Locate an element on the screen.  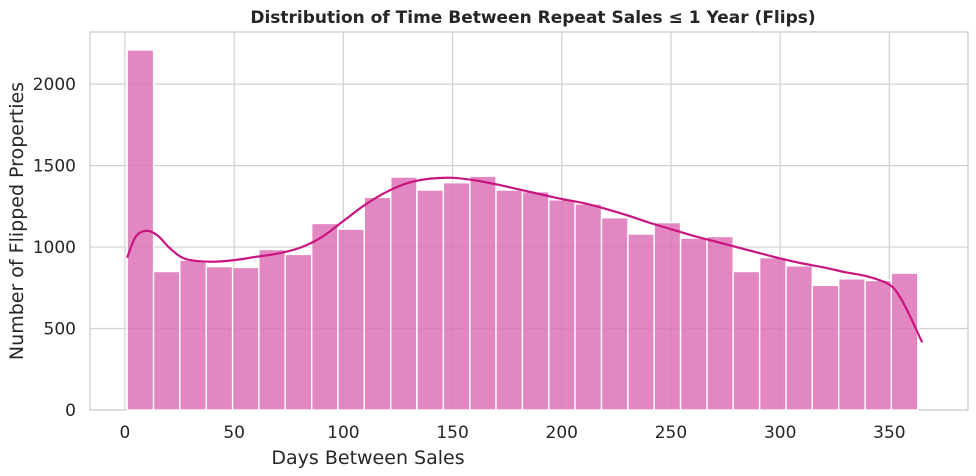
x-tick-label: 150 is located at coordinates (452, 433).